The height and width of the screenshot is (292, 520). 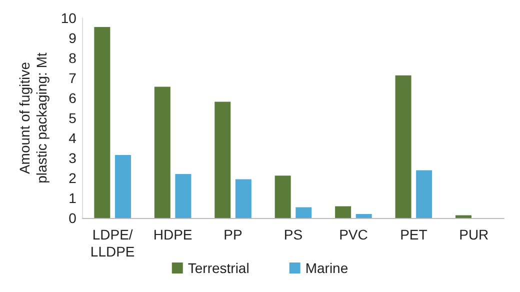 I want to click on y-tick-label: 7, so click(x=72, y=78).